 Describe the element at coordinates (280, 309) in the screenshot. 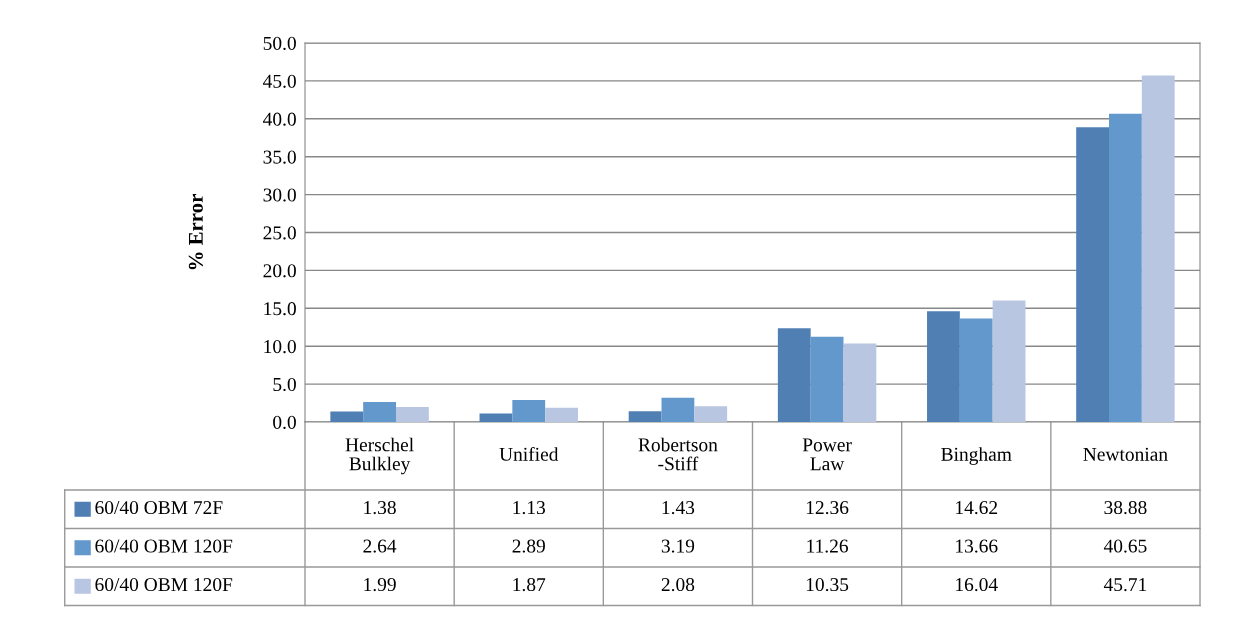

I see `y-tick-label: 15.0` at that location.